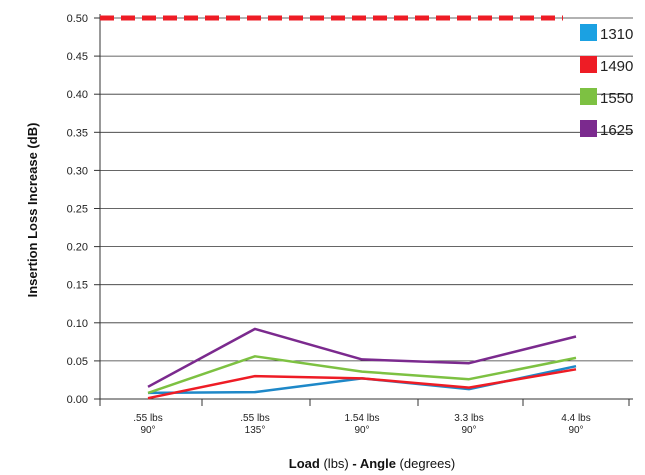 Image resolution: width=645 pixels, height=475 pixels. Describe the element at coordinates (77, 57) in the screenshot. I see `y-tick-label: 0.45` at that location.